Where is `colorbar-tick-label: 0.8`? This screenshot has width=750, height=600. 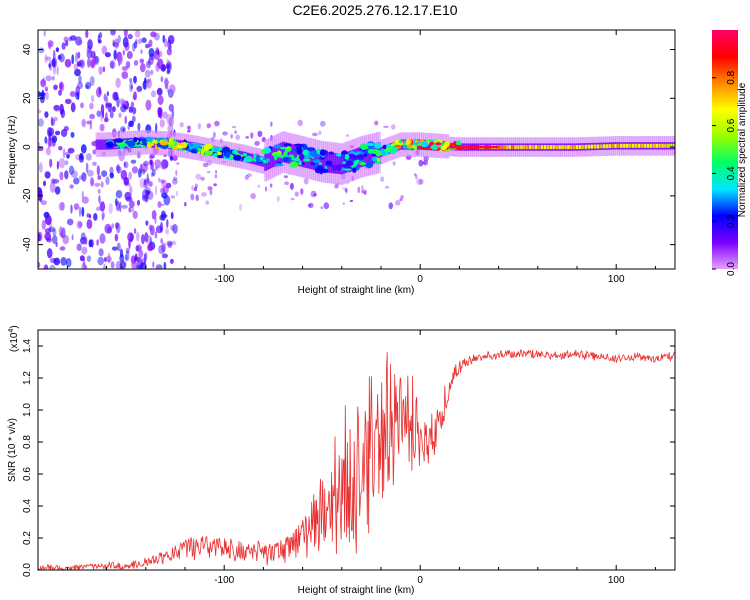 colorbar-tick-label: 0.8 is located at coordinates (731, 77).